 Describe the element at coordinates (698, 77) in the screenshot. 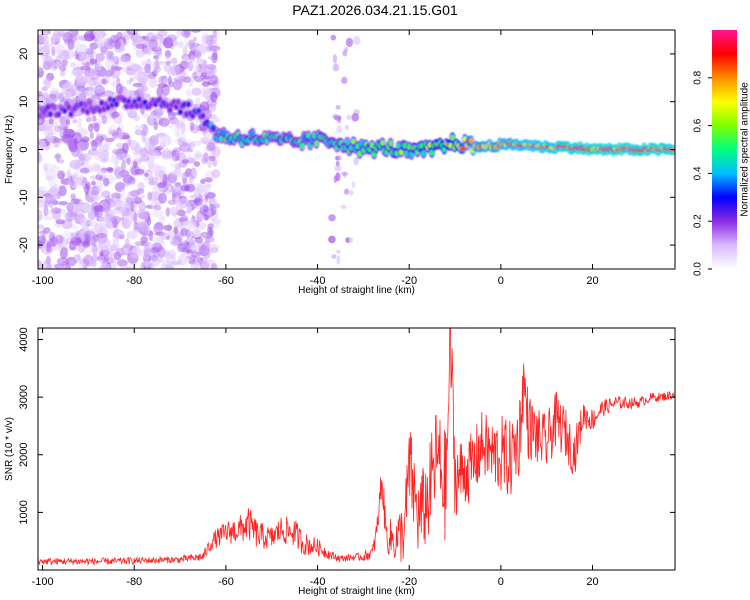

I see `colorbar-tick-label: 0.8` at that location.